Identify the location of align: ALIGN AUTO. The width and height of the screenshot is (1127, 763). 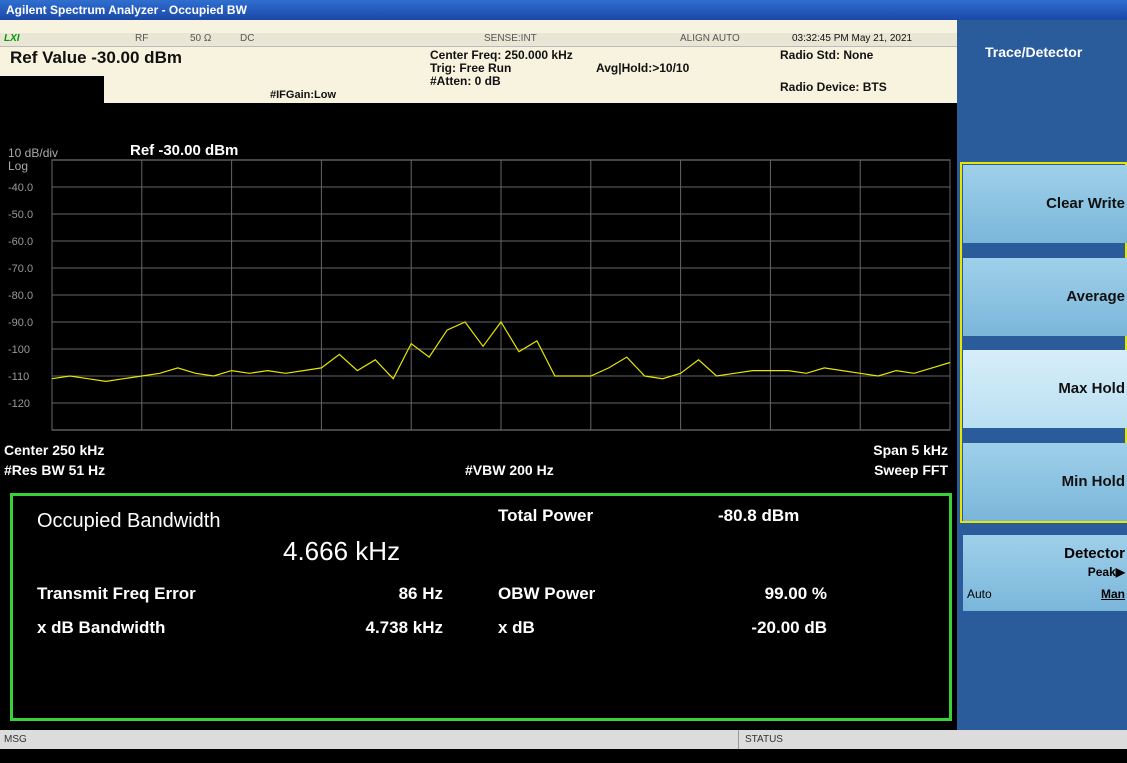
(710, 38).